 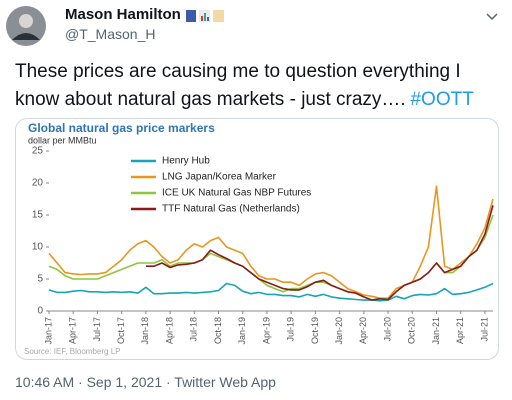 I want to click on x-tick-label: Jan-20, so click(x=339, y=331).